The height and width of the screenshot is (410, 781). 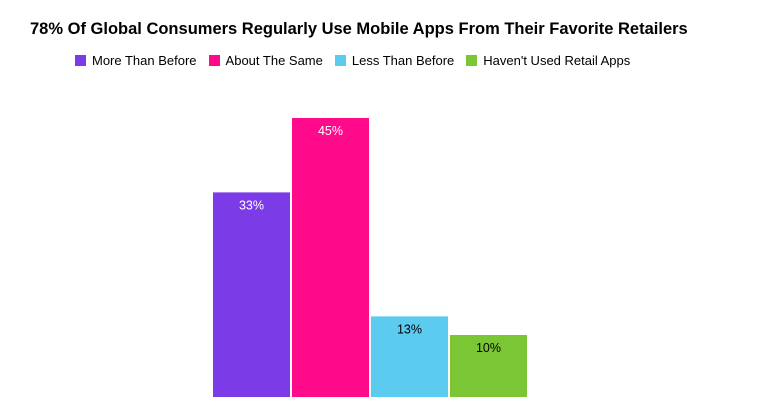 I want to click on data-label-about-the-same: 45%, so click(x=330, y=131).